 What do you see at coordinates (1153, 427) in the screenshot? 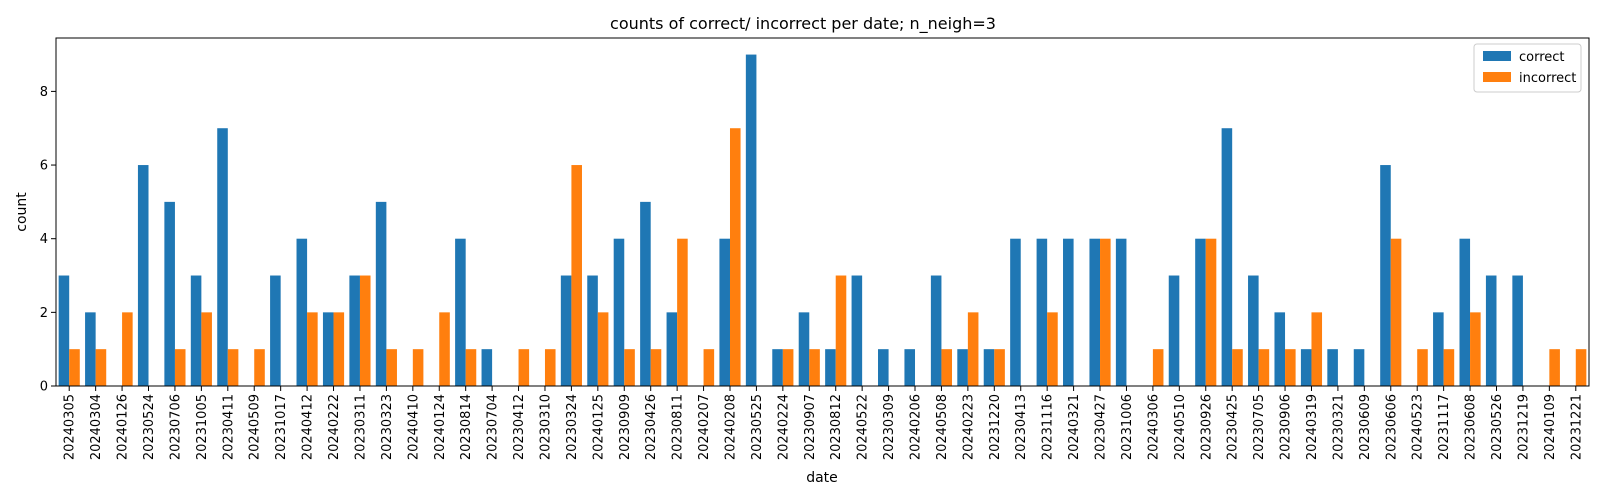
I see `x-tick-label: 20240306` at bounding box center [1153, 427].